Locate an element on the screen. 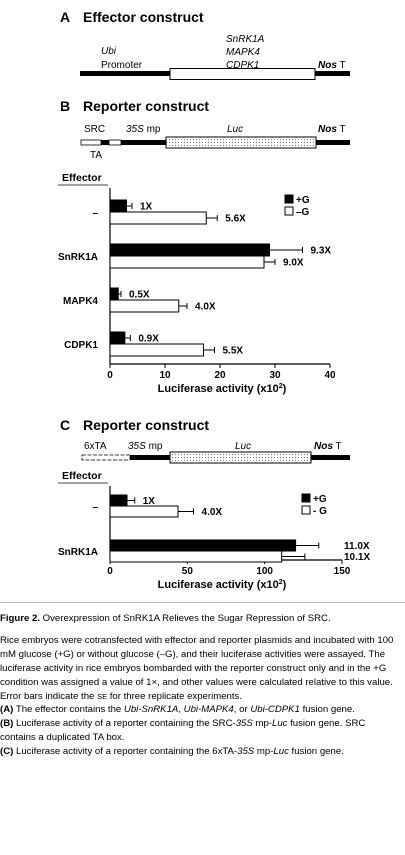 The height and width of the screenshot is (855, 405). ubi-label: Ubi is located at coordinates (109, 51).